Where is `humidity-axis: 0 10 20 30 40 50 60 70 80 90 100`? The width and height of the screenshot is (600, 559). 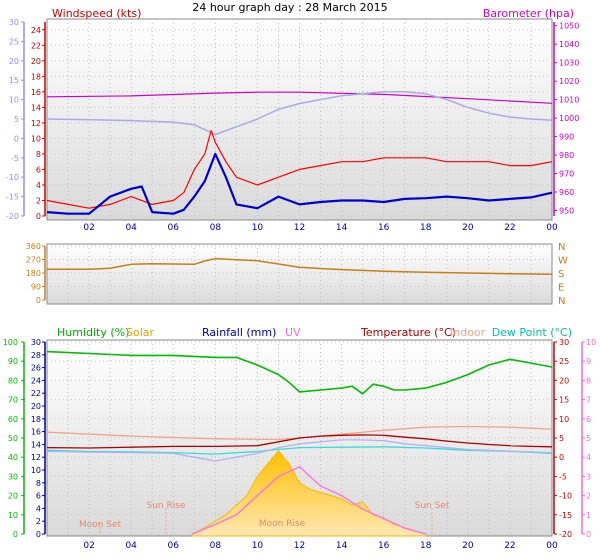 humidity-axis: 0 10 20 30 40 50 60 70 80 90 100 is located at coordinates (14, 438).